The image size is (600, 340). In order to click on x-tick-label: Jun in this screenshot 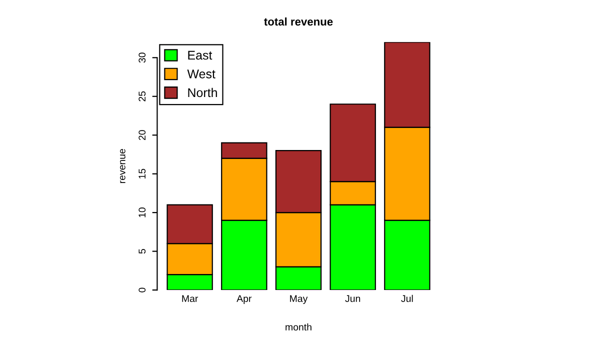, I will do `click(352, 298)`.